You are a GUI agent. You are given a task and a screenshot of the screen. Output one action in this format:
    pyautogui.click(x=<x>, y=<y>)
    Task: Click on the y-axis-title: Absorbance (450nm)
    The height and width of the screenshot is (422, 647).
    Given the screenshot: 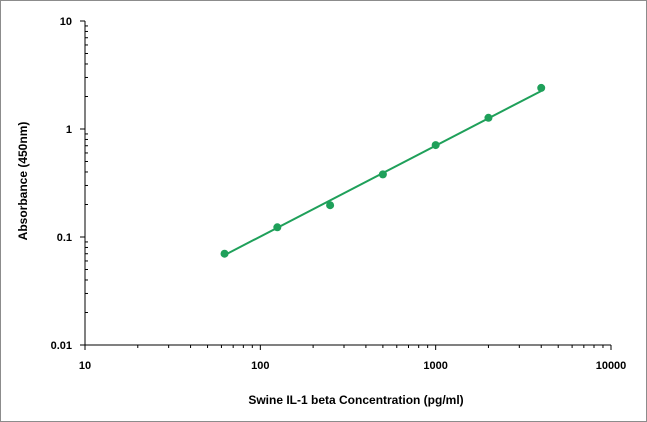 What is the action you would take?
    pyautogui.click(x=23, y=181)
    